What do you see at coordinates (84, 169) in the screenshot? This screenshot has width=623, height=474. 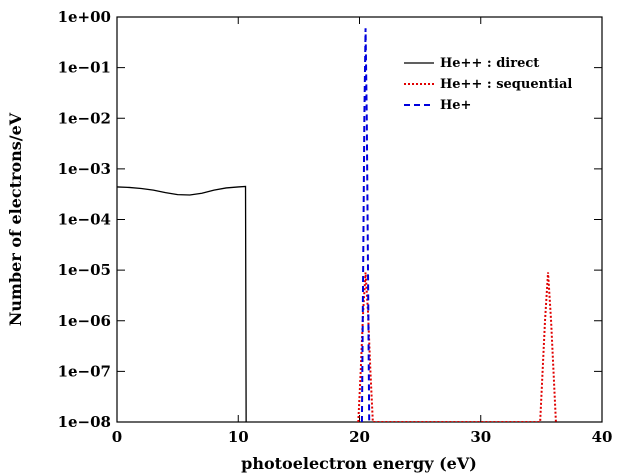 I see `y-tick-label: 1e−03` at bounding box center [84, 169].